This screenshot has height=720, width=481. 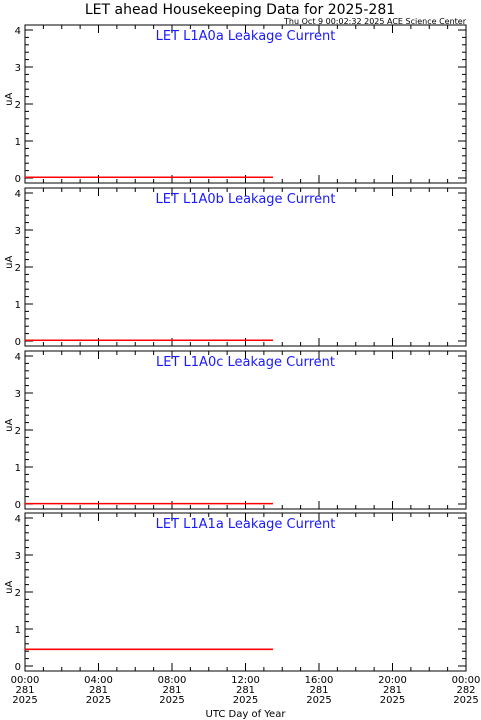 What do you see at coordinates (98, 680) in the screenshot?
I see `x-tick-label: 04:00` at bounding box center [98, 680].